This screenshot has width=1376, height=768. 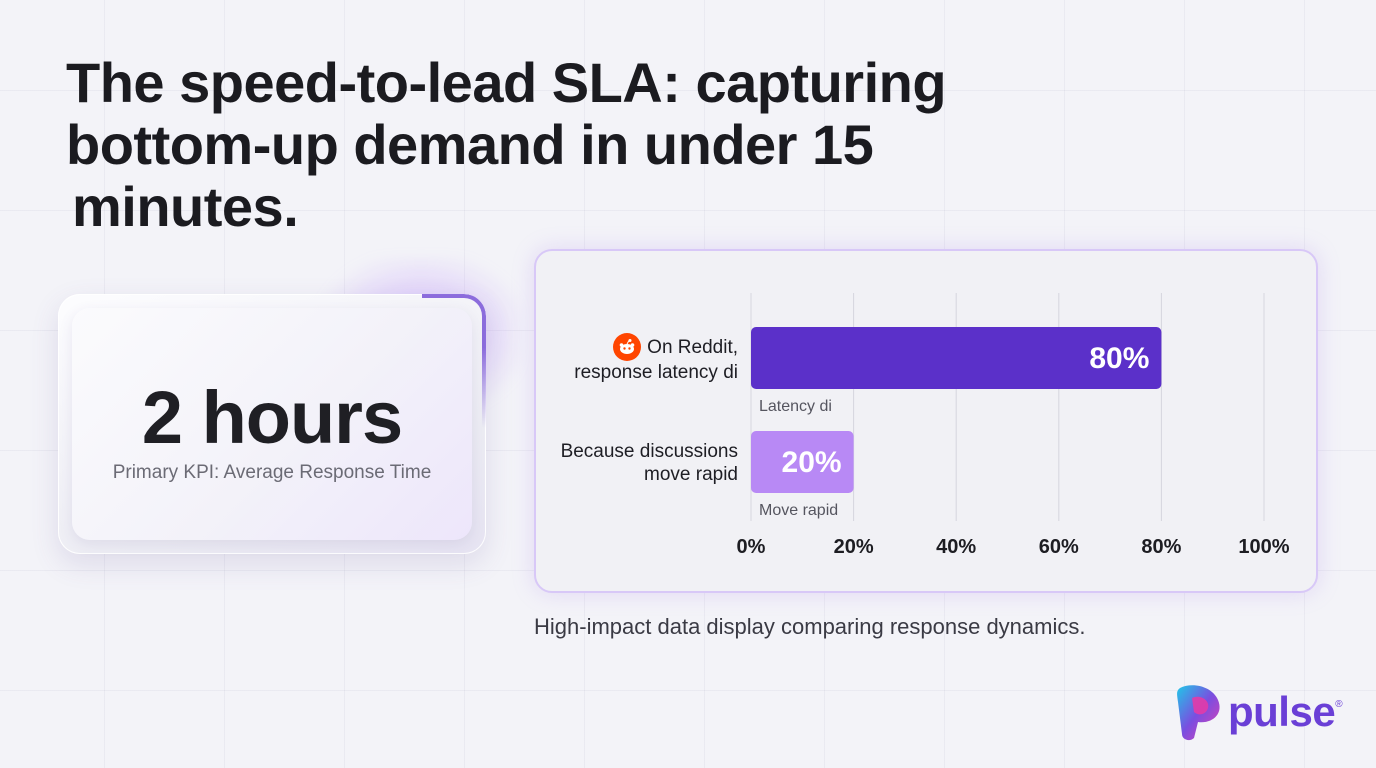 I want to click on x-tick-label: 60%, so click(x=1059, y=547).